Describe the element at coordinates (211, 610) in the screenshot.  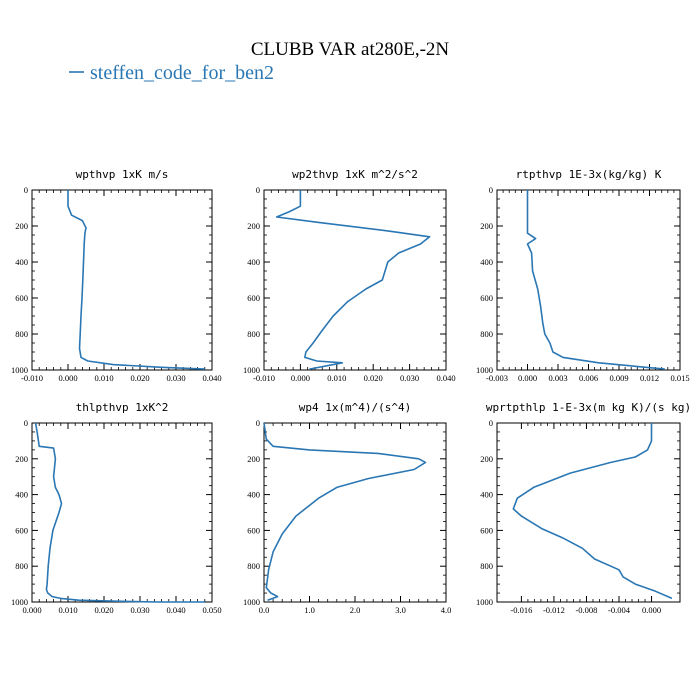
I see `x-tick-label: 0.050` at that location.